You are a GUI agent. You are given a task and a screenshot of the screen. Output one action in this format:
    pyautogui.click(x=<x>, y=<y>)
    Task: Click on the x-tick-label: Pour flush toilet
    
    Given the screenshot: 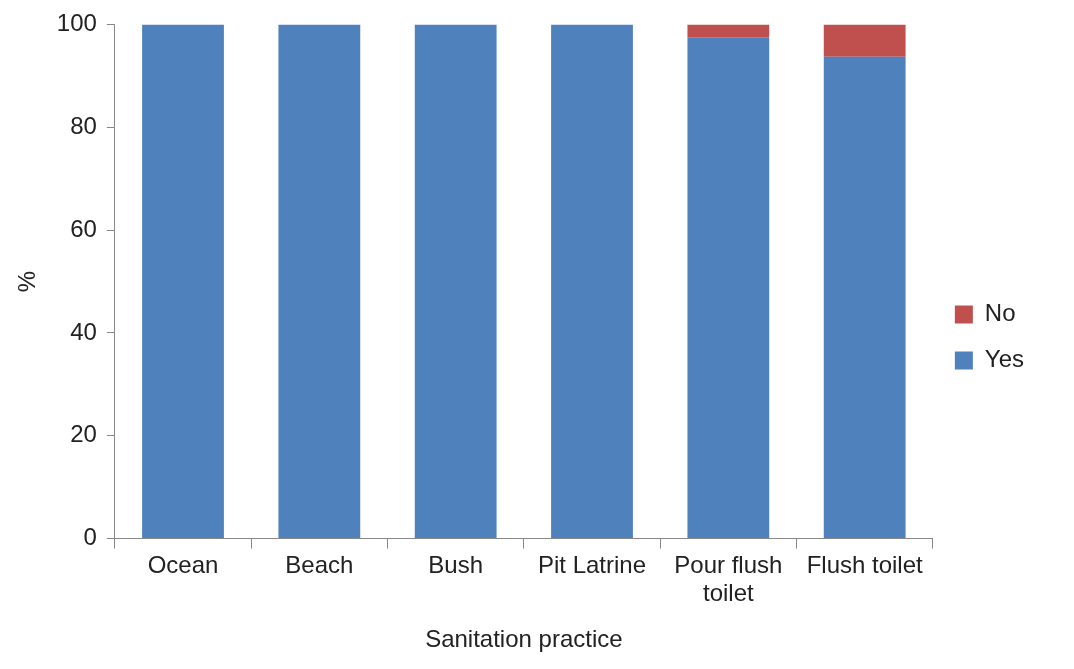 What is the action you would take?
    pyautogui.click(x=728, y=578)
    